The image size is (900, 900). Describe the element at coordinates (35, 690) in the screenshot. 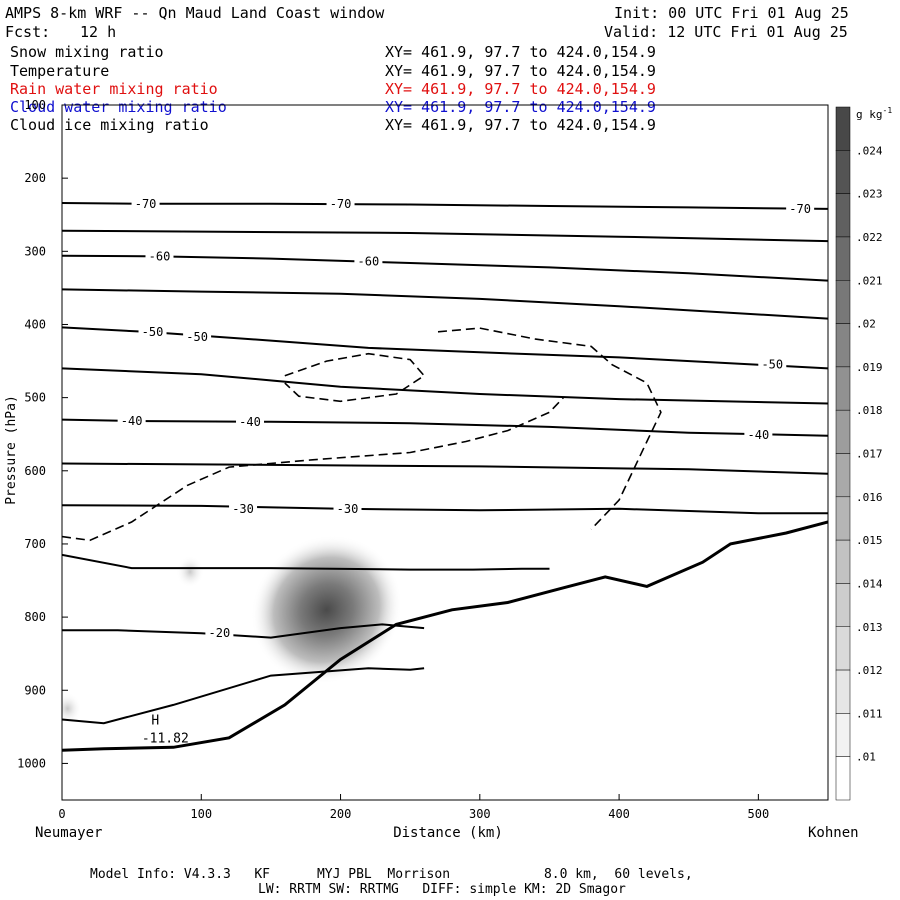

I see `y-tick-label: 900` at that location.